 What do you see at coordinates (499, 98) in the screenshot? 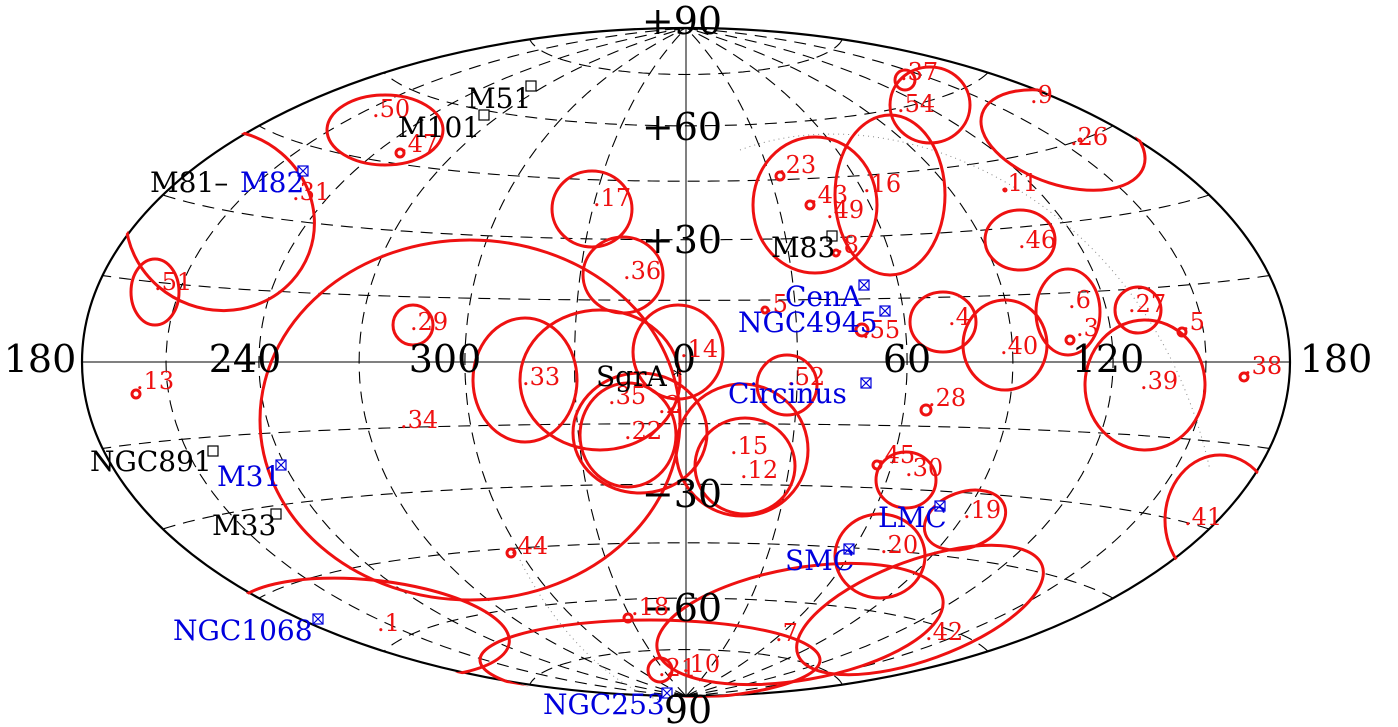
I see `source-label-m51: M51` at bounding box center [499, 98].